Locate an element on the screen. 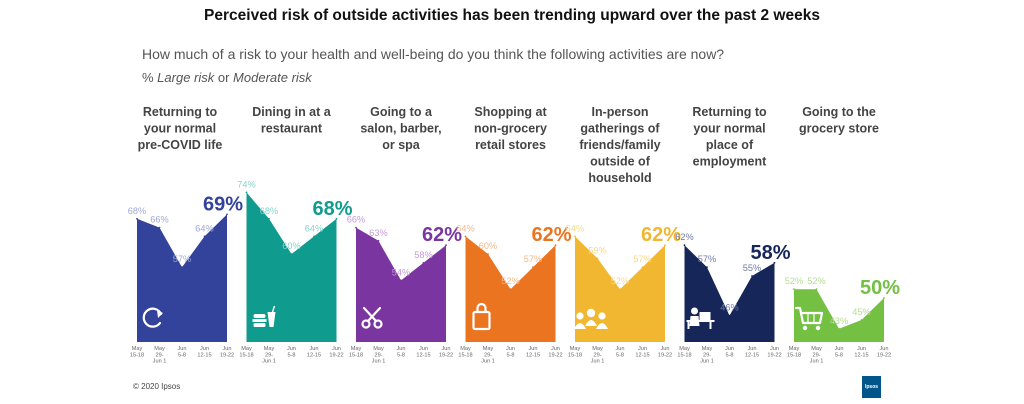 The image size is (1024, 404). data-label: 60% is located at coordinates (488, 246).